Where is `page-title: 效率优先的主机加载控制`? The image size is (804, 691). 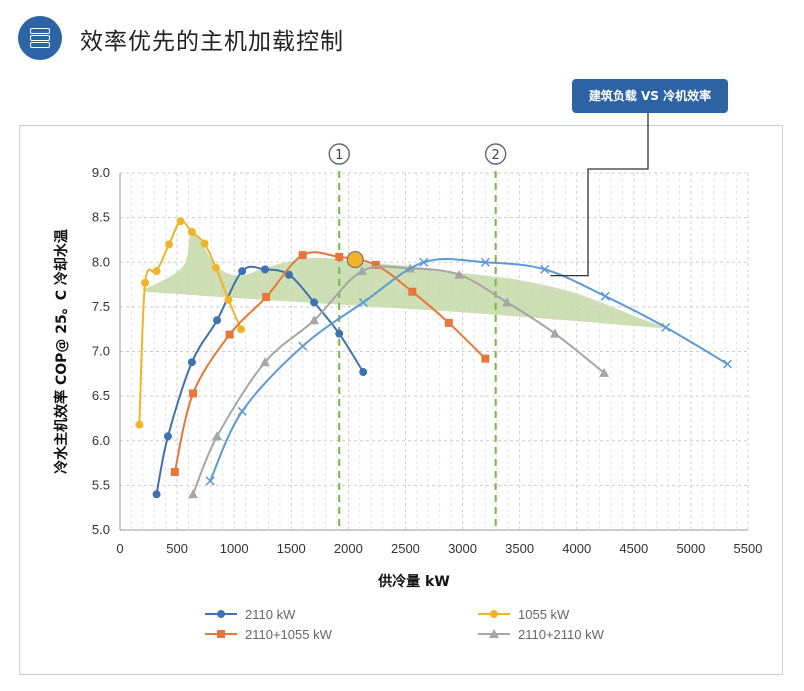
page-title: 效率优先的主机加载控制 is located at coordinates (212, 42).